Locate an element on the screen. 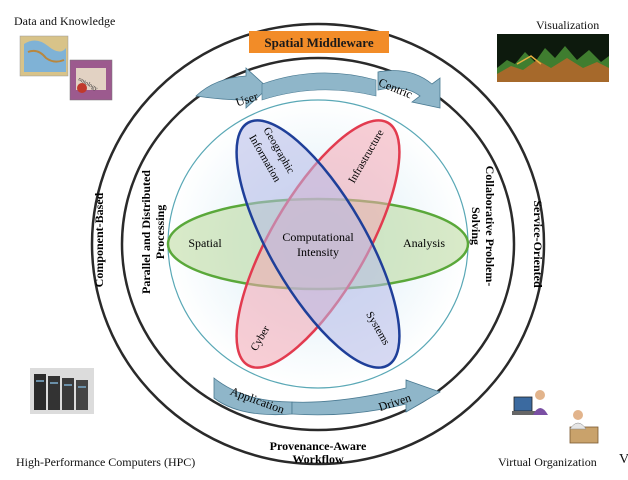 This screenshot has width=628, height=480. component-based-label: Component-Based is located at coordinates (99, 239).